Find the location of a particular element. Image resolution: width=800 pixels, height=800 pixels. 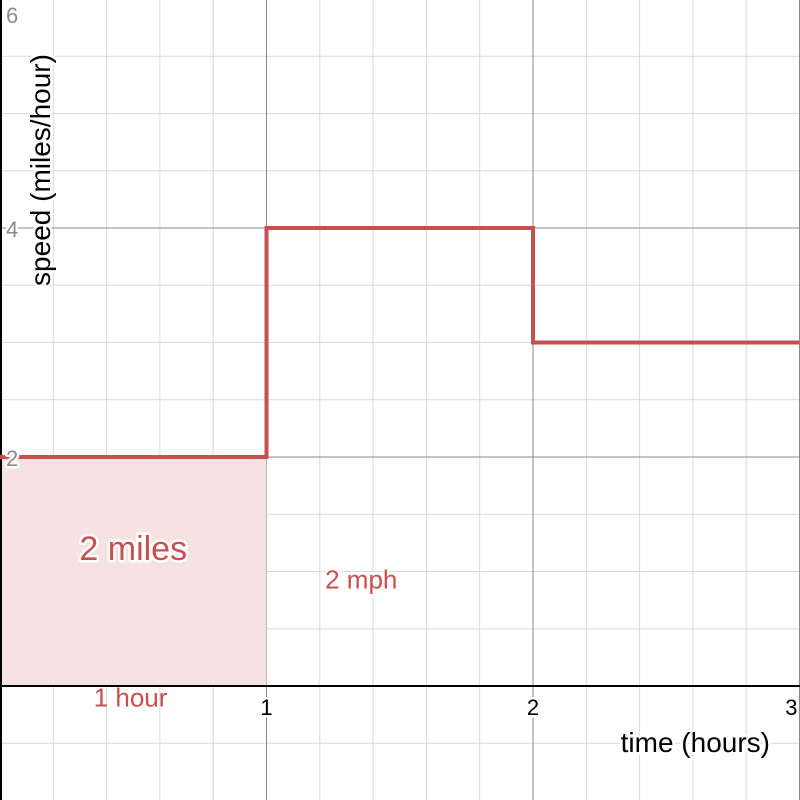

annotation-rate: 2 mph is located at coordinates (361, 580).